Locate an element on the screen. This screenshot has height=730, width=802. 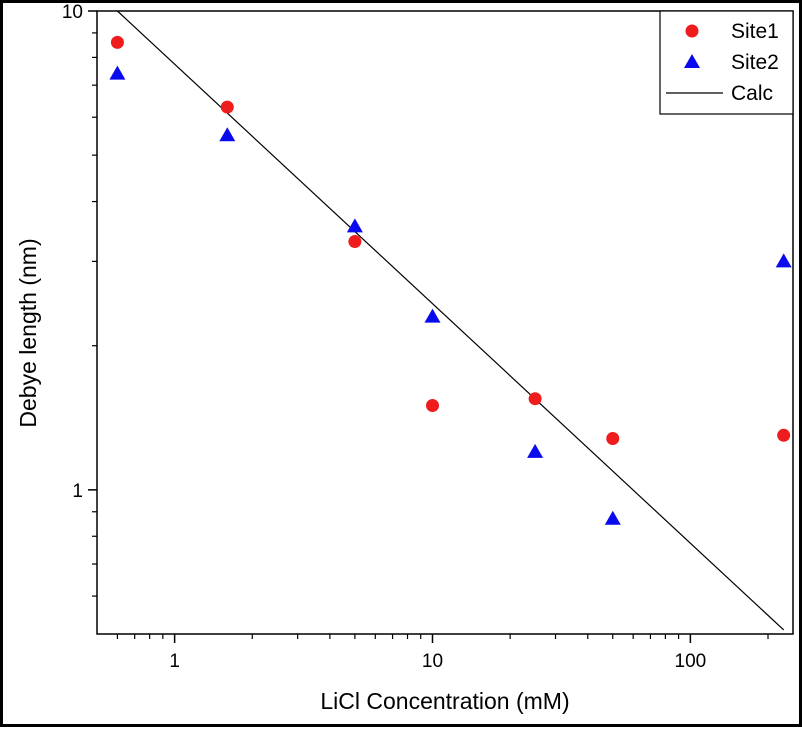
legend-label-site2: Site2 is located at coordinates (755, 62).